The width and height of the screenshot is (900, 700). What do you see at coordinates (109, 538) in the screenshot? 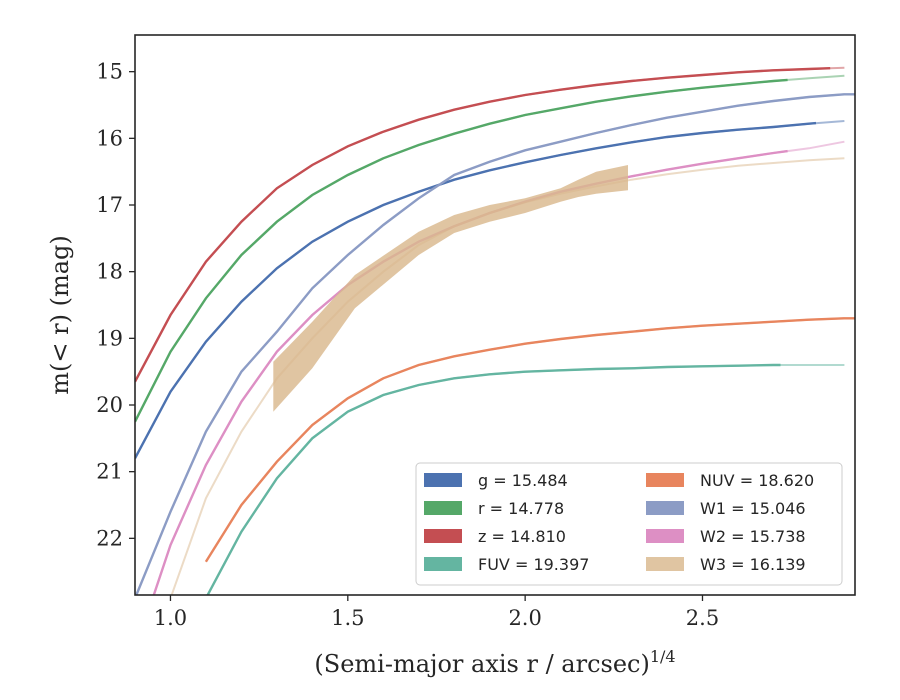
I see `y-tick-label: 22` at bounding box center [109, 538].